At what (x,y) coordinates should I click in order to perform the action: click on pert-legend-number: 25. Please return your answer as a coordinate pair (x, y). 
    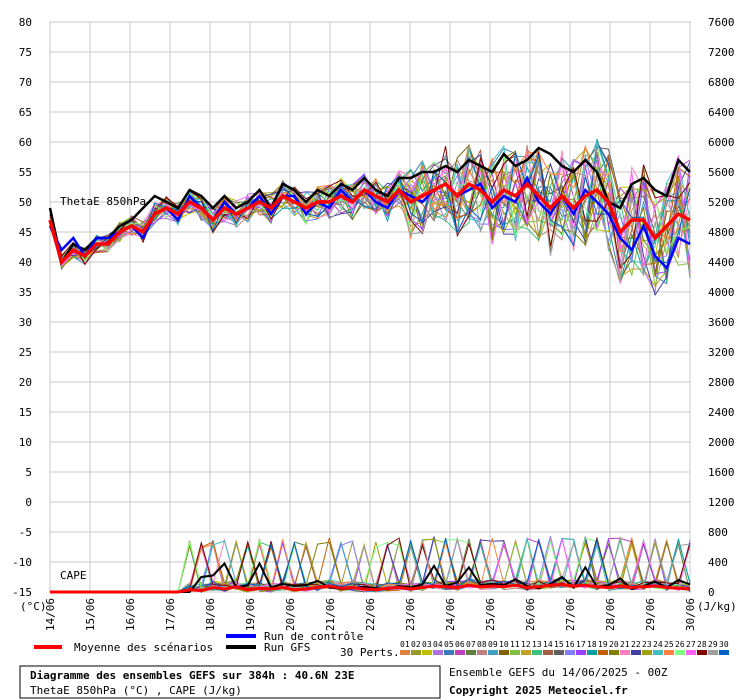
    Looking at the image, I should click on (669, 644).